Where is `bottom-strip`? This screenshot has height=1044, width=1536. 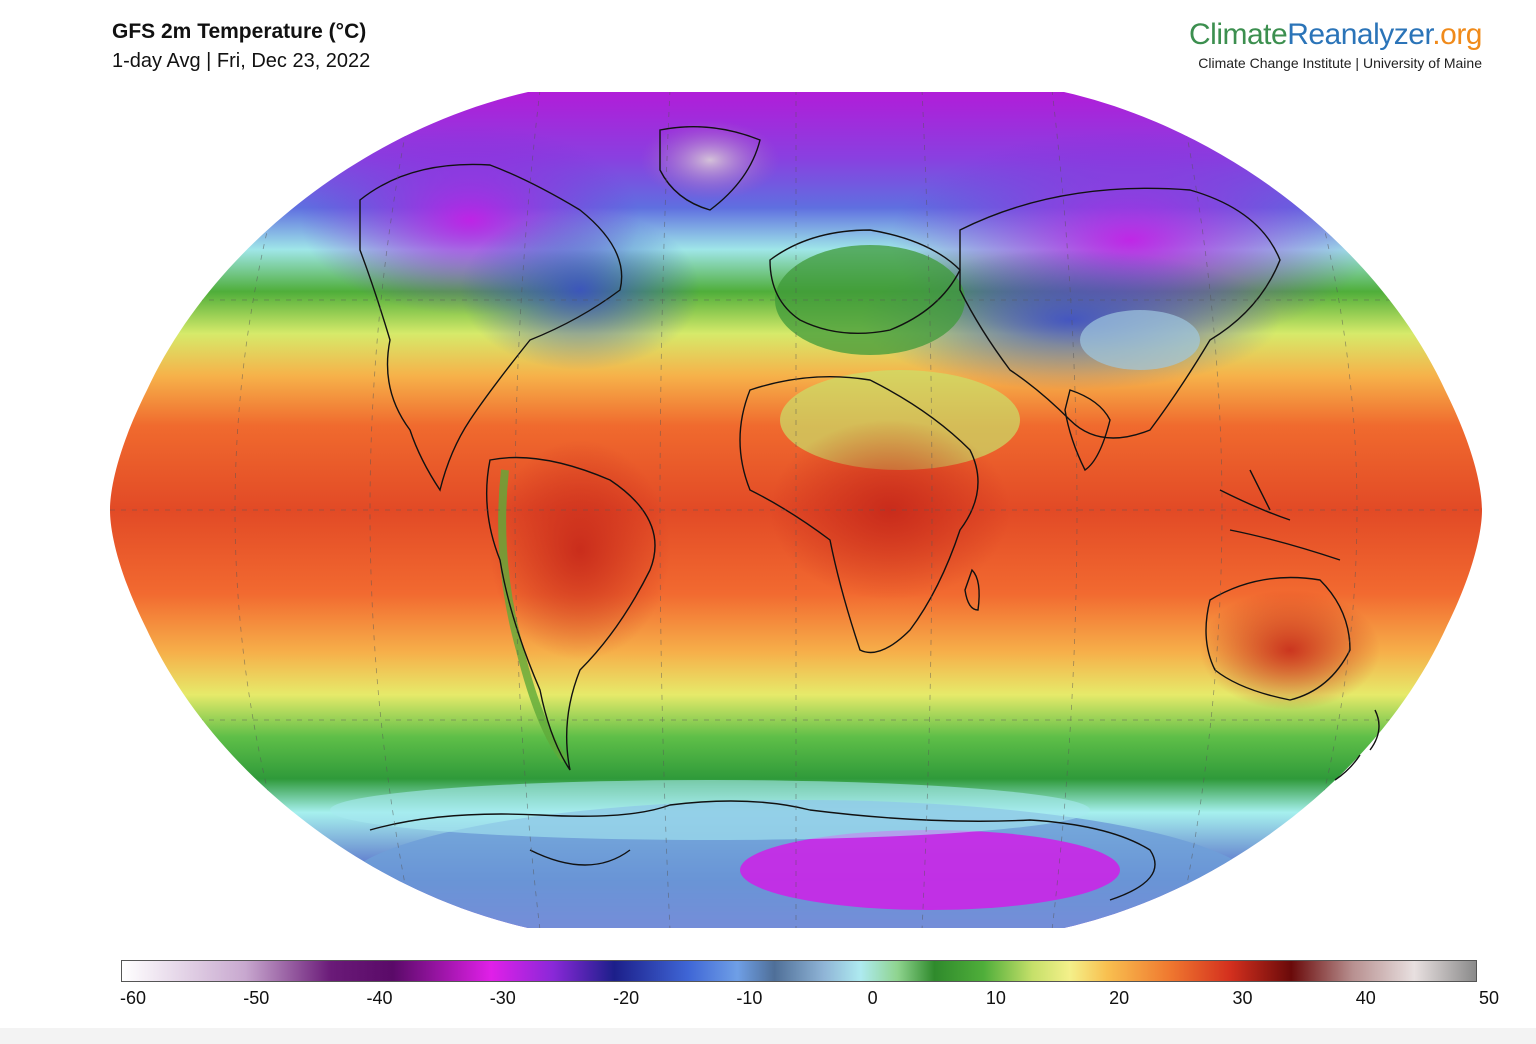 bottom-strip is located at coordinates (768, 1036).